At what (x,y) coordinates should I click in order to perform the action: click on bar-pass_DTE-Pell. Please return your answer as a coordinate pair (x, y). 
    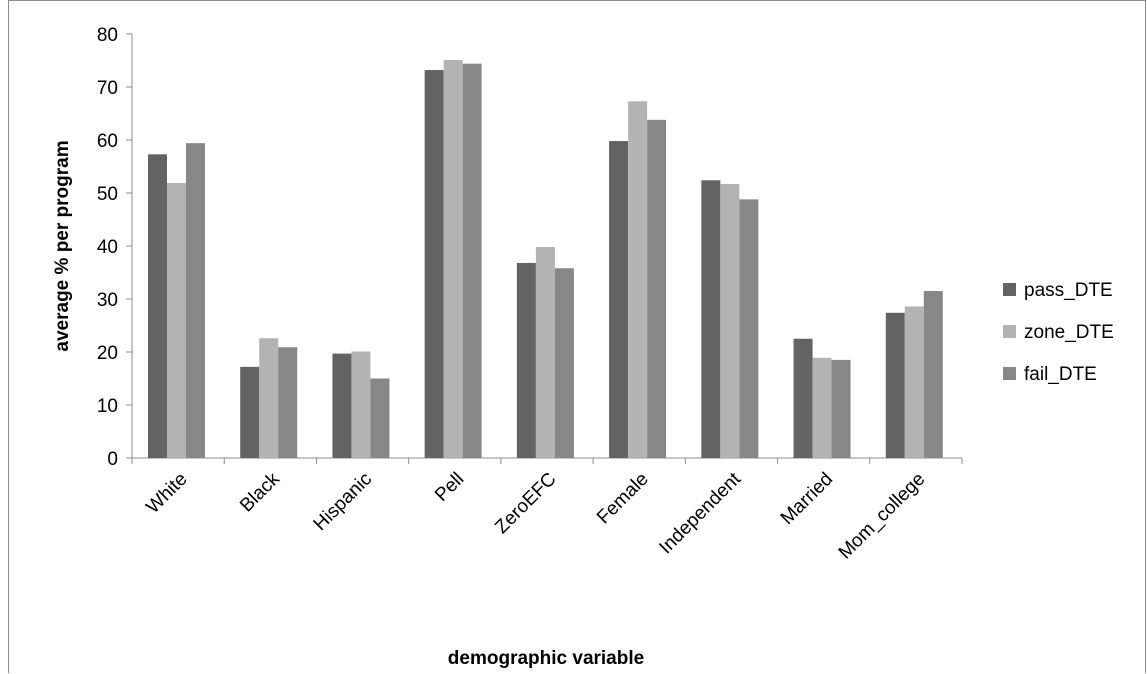
    Looking at the image, I should click on (434, 264).